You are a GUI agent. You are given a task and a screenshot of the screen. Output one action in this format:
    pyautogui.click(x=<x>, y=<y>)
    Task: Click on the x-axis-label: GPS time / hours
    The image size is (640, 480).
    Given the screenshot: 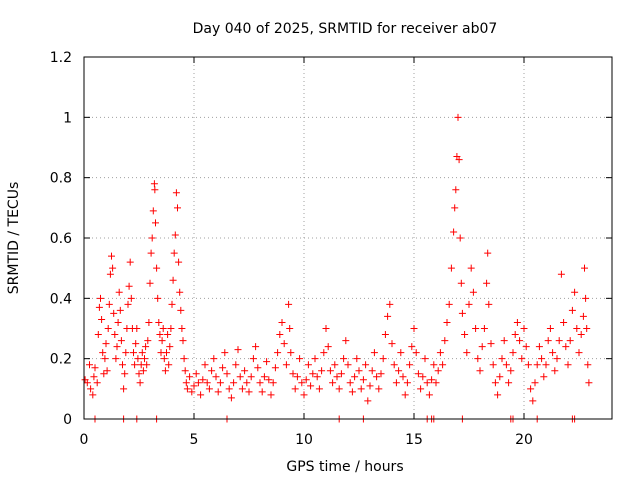 What is the action you would take?
    pyautogui.click(x=344, y=467)
    